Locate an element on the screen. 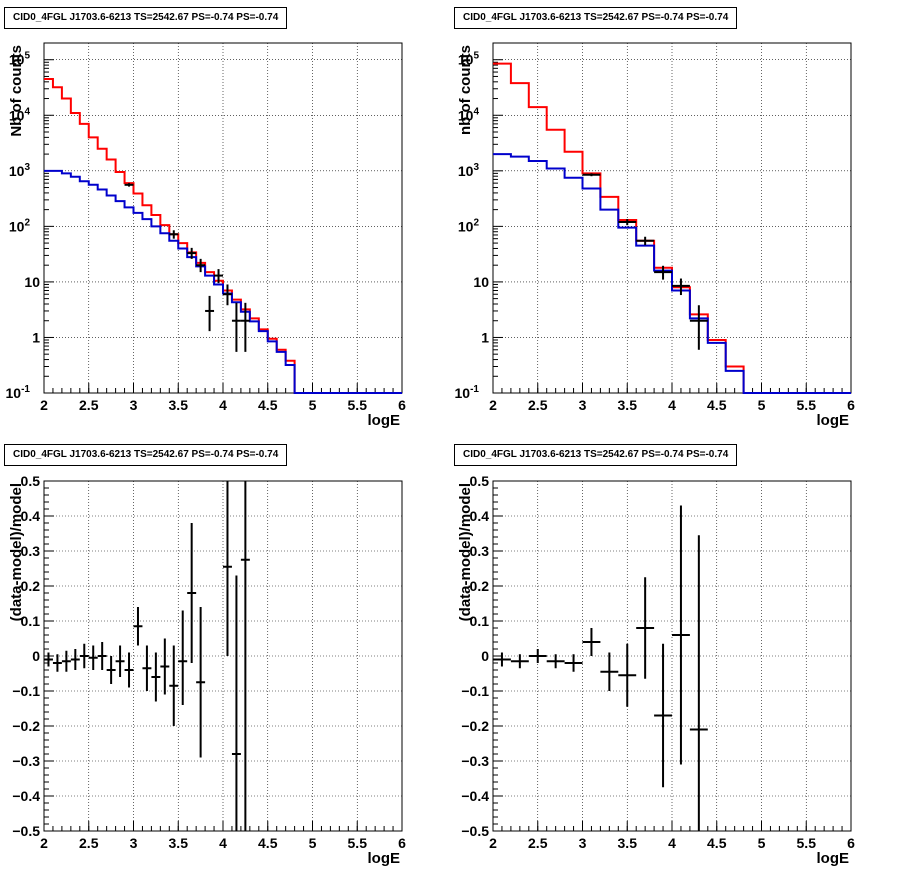  y-tick-label: −0.2 is located at coordinates (26, 726).